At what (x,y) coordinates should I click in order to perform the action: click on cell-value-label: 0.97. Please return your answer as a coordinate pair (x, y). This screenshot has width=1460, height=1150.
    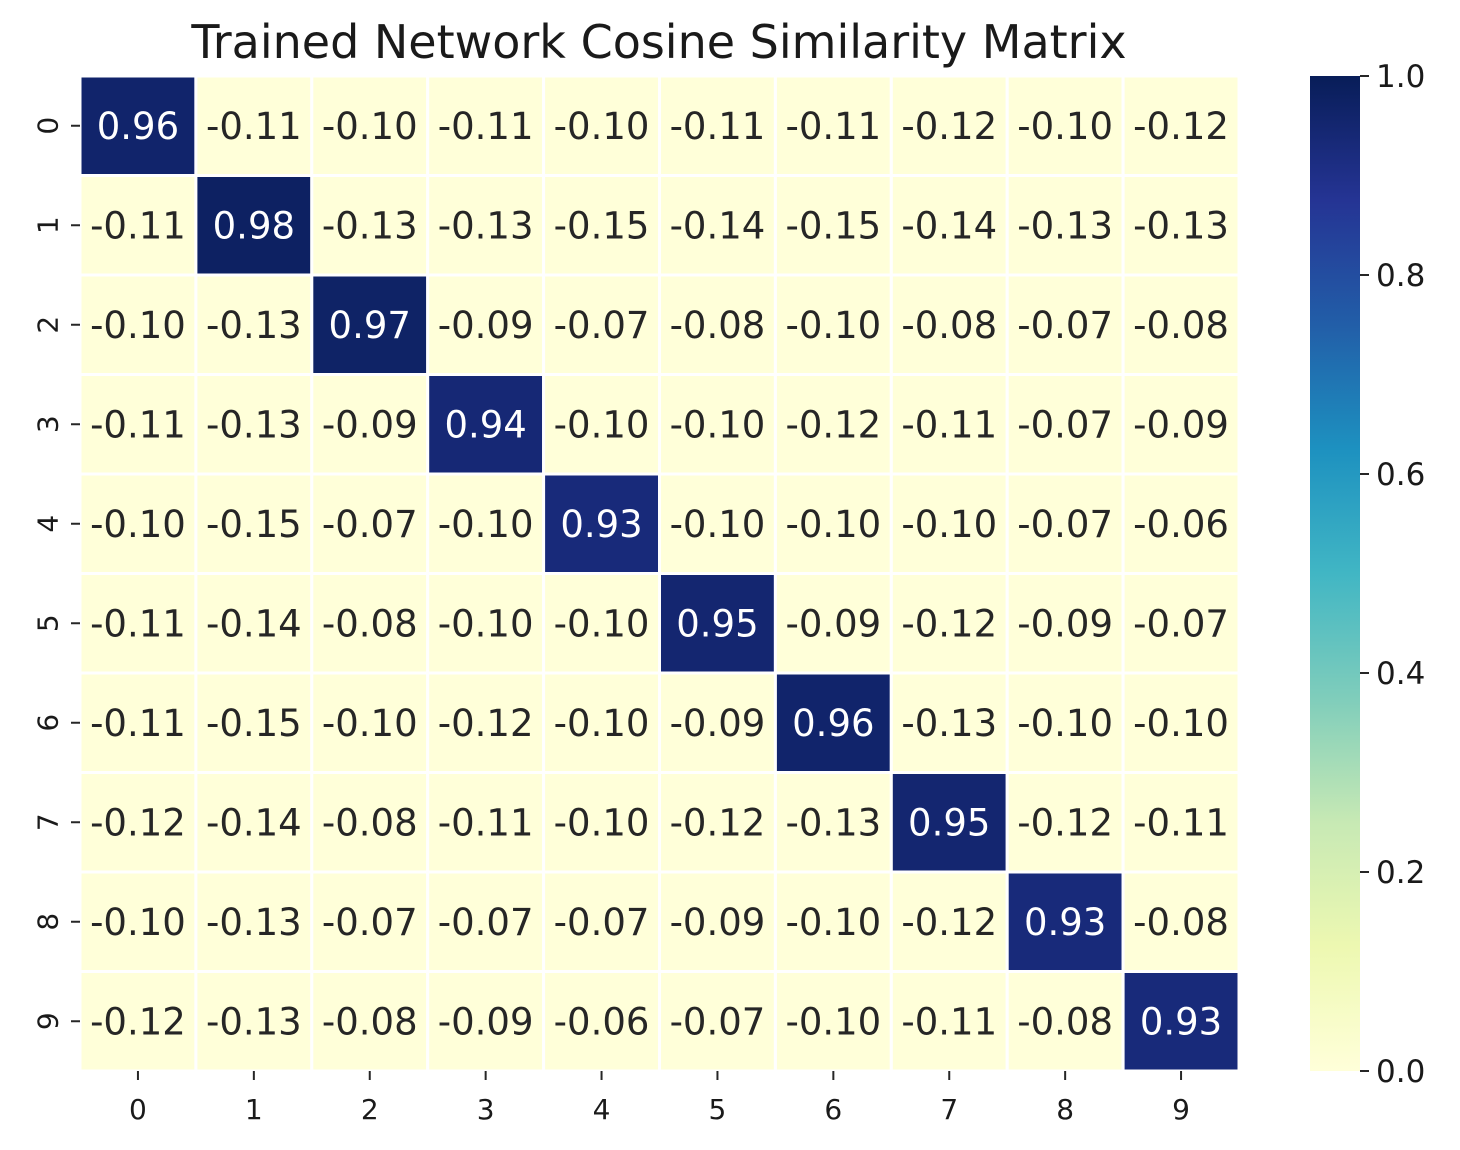
    Looking at the image, I should click on (370, 325).